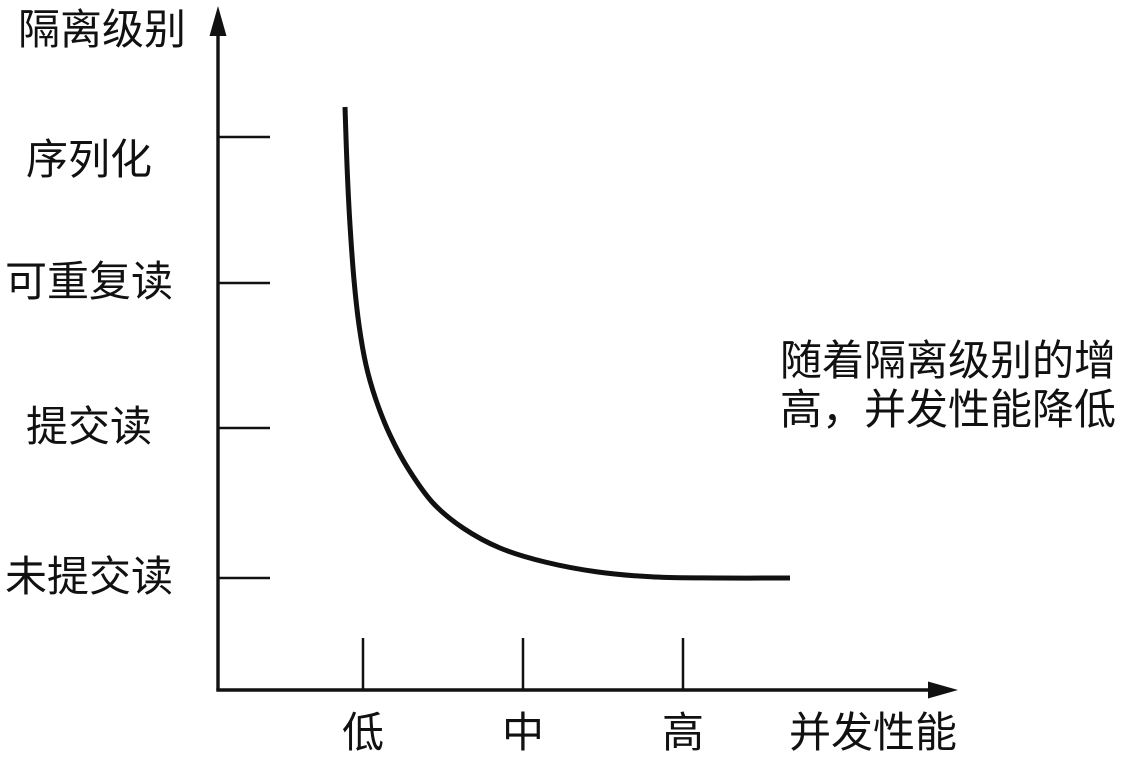 Image resolution: width=1139 pixels, height=762 pixels. I want to click on x-axis-title: 并发性能, so click(873, 734).